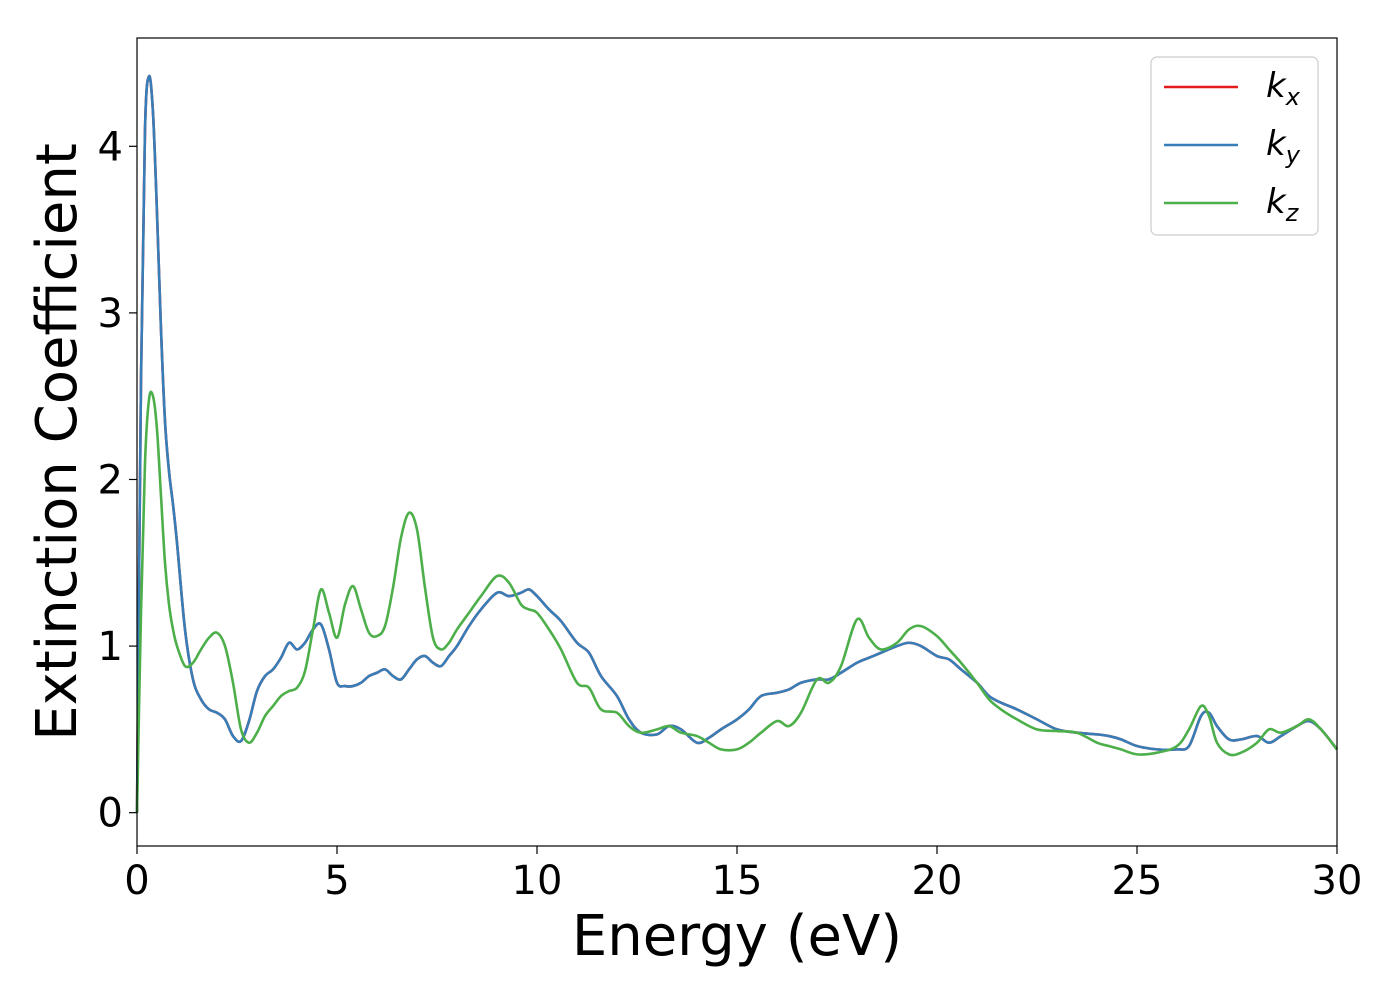 The image size is (1400, 1000). What do you see at coordinates (1234, 146) in the screenshot?
I see `legend: kx ky kz` at bounding box center [1234, 146].